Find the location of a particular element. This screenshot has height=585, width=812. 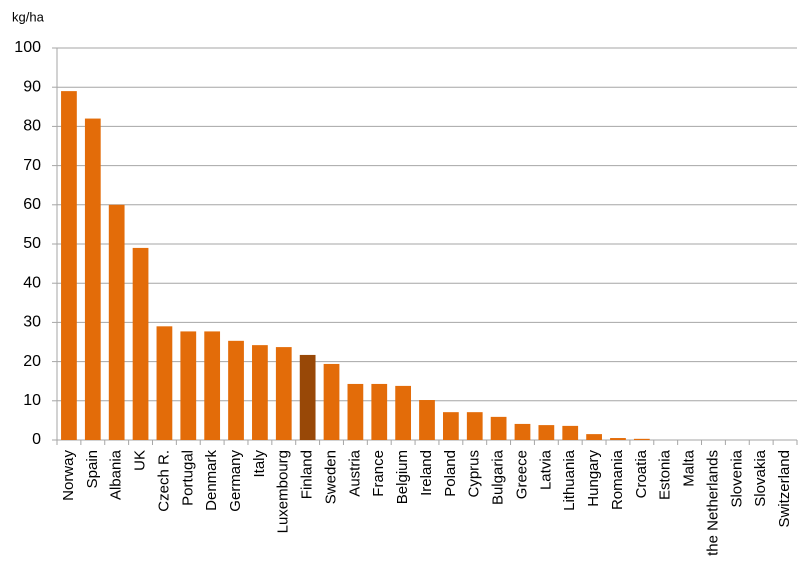

x-tick-label: Poland is located at coordinates (450, 473).